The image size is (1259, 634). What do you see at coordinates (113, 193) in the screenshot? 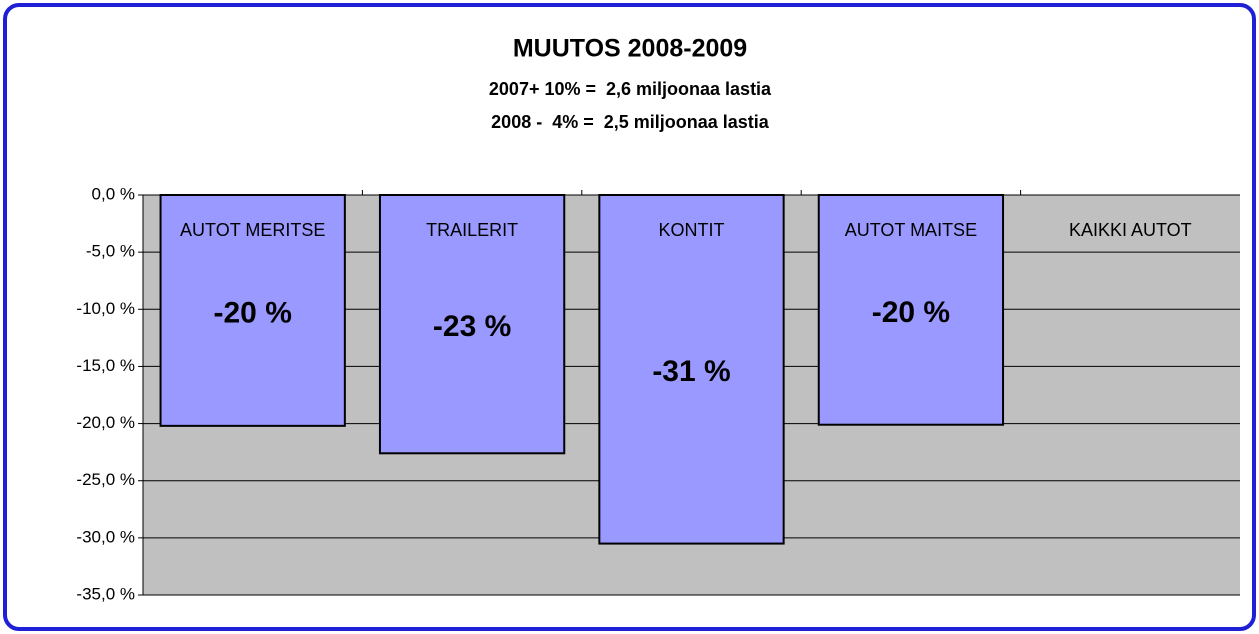
I see `y-tick-label: 0,0 %` at bounding box center [113, 193].